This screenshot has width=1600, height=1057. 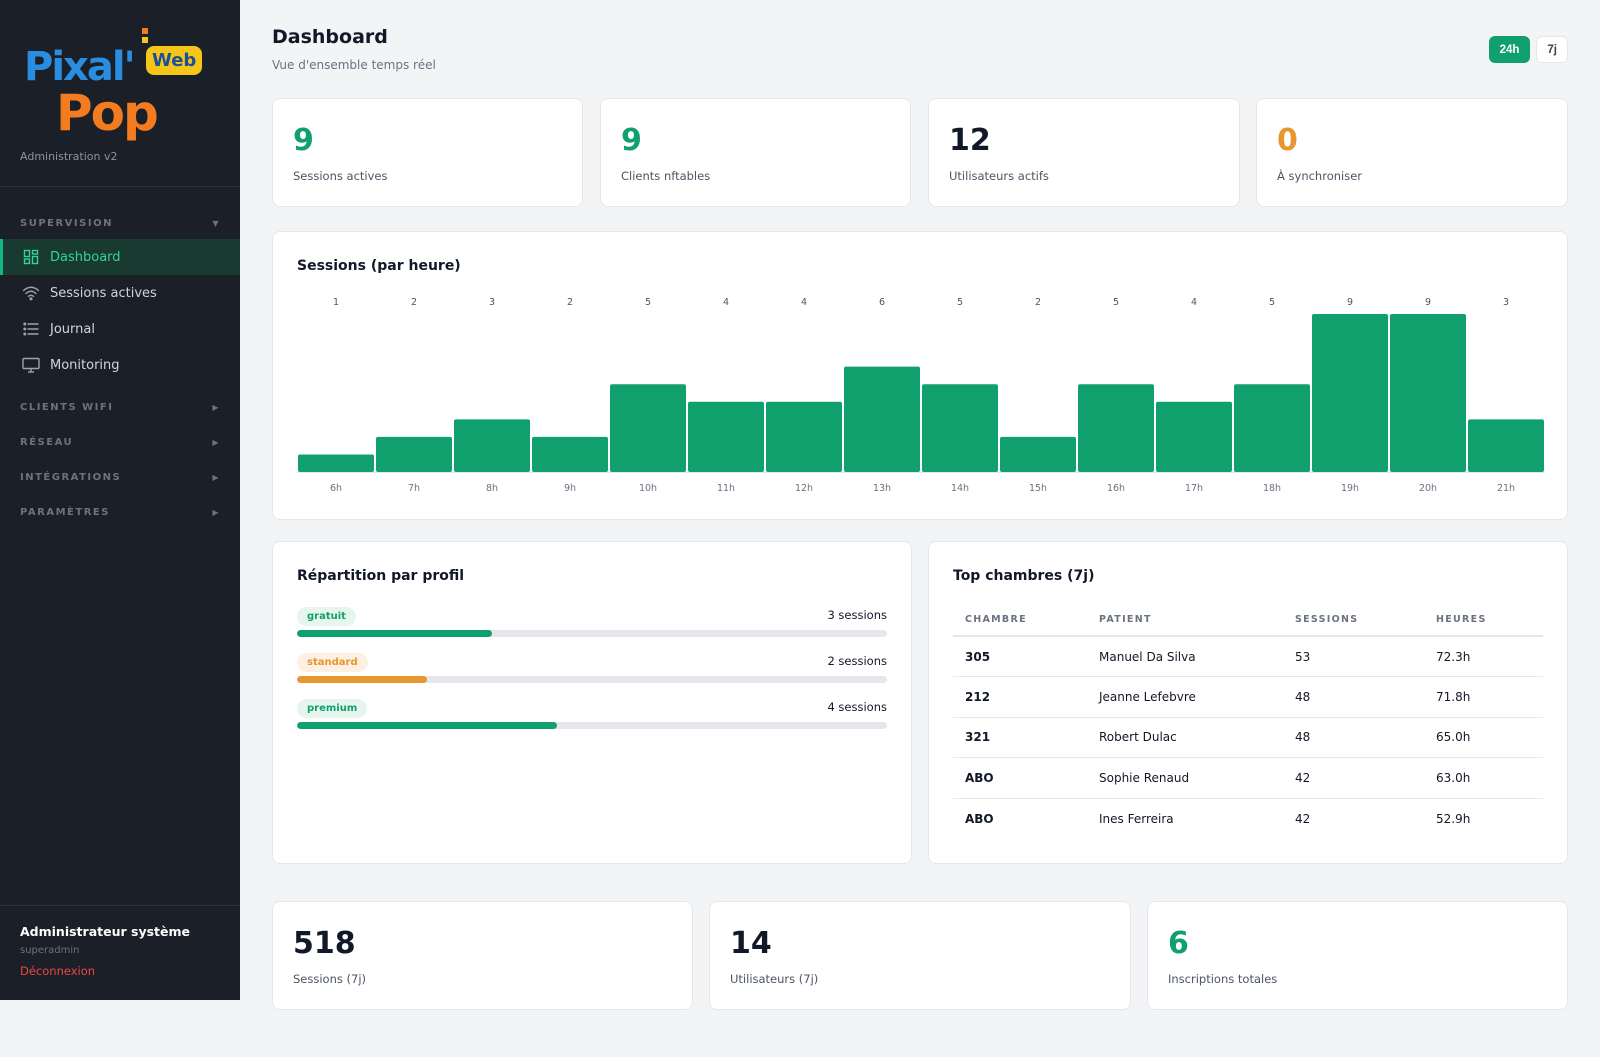 What do you see at coordinates (1552, 49) in the screenshot?
I see `range-7j-button: 7j` at bounding box center [1552, 49].